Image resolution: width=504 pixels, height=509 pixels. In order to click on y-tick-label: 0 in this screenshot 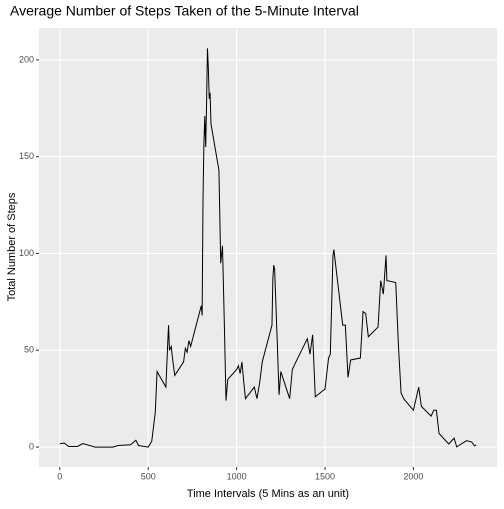, I will do `click(31, 446)`.